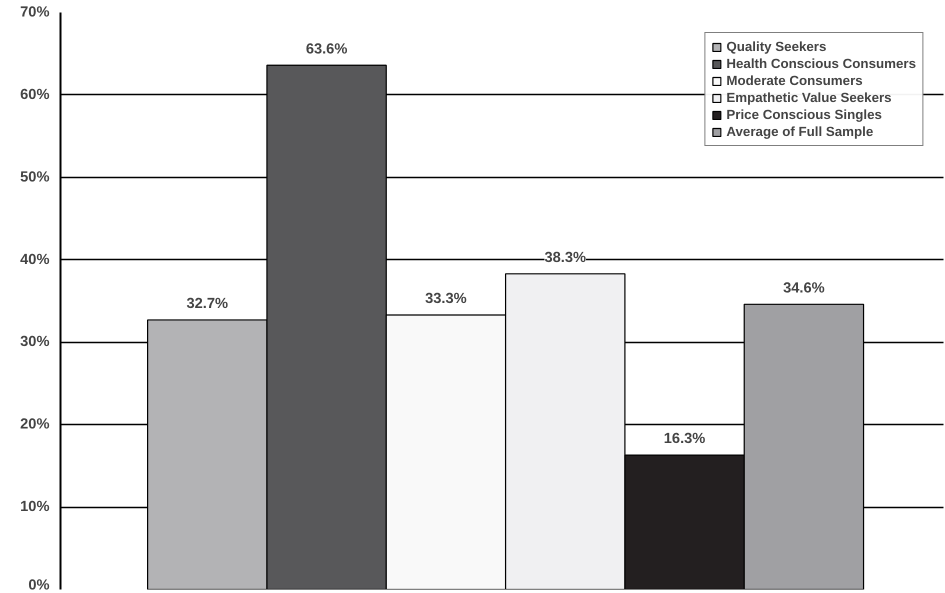  What do you see at coordinates (800, 131) in the screenshot?
I see `legend-label: Average of Full Sample` at bounding box center [800, 131].